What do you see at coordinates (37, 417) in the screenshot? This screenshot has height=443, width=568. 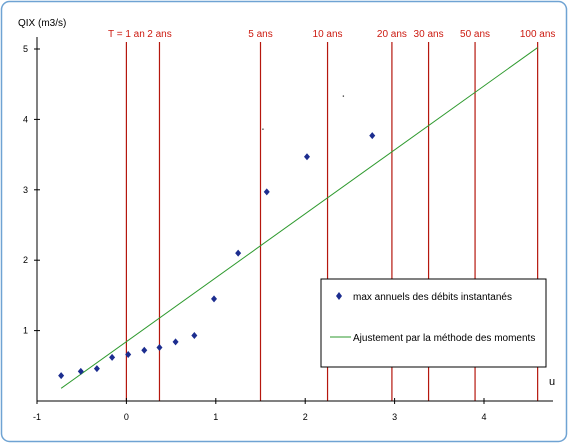 I see `x-tick-label: -1` at bounding box center [37, 417].